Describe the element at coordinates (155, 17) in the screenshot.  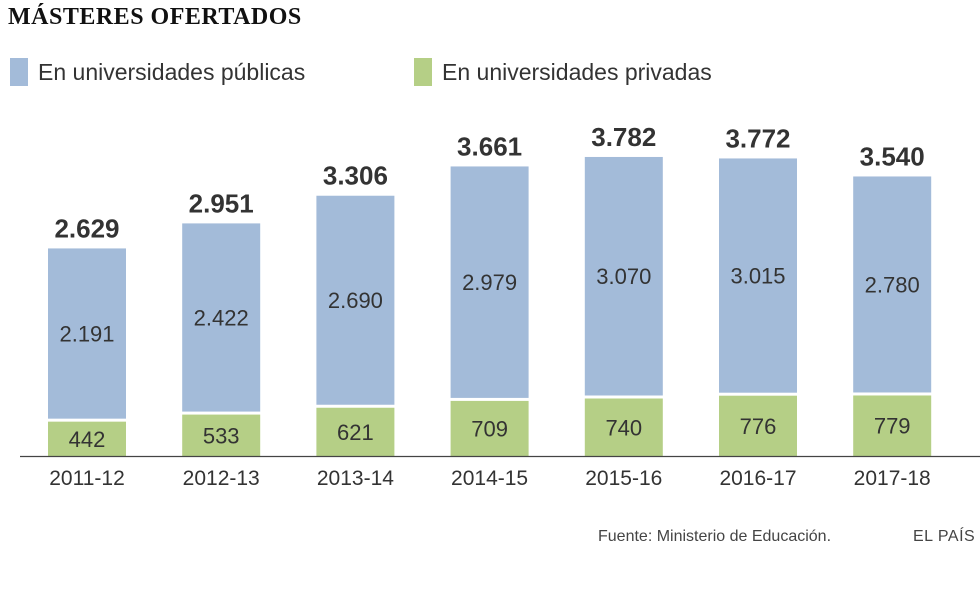
I see `chart-title: MÁSTERES OFERTADOS` at that location.